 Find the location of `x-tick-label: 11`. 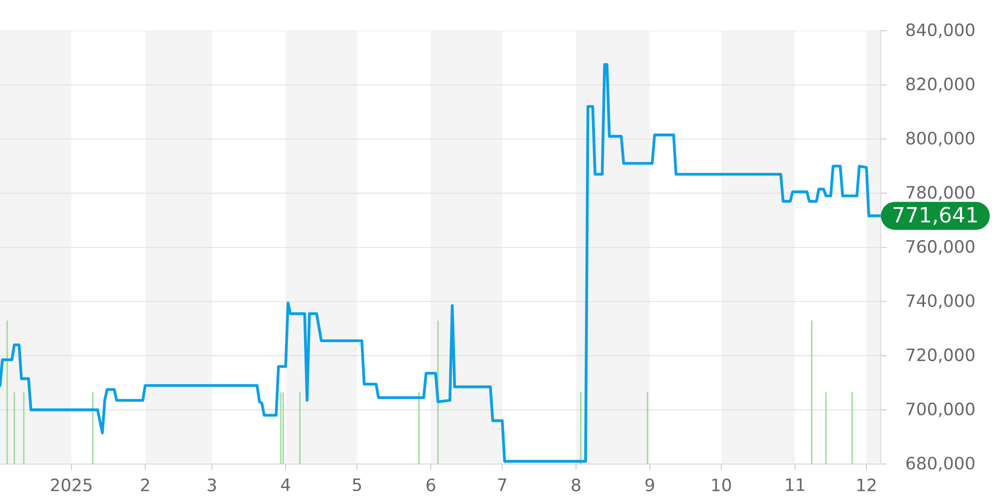

x-tick-label: 11 is located at coordinates (795, 484).